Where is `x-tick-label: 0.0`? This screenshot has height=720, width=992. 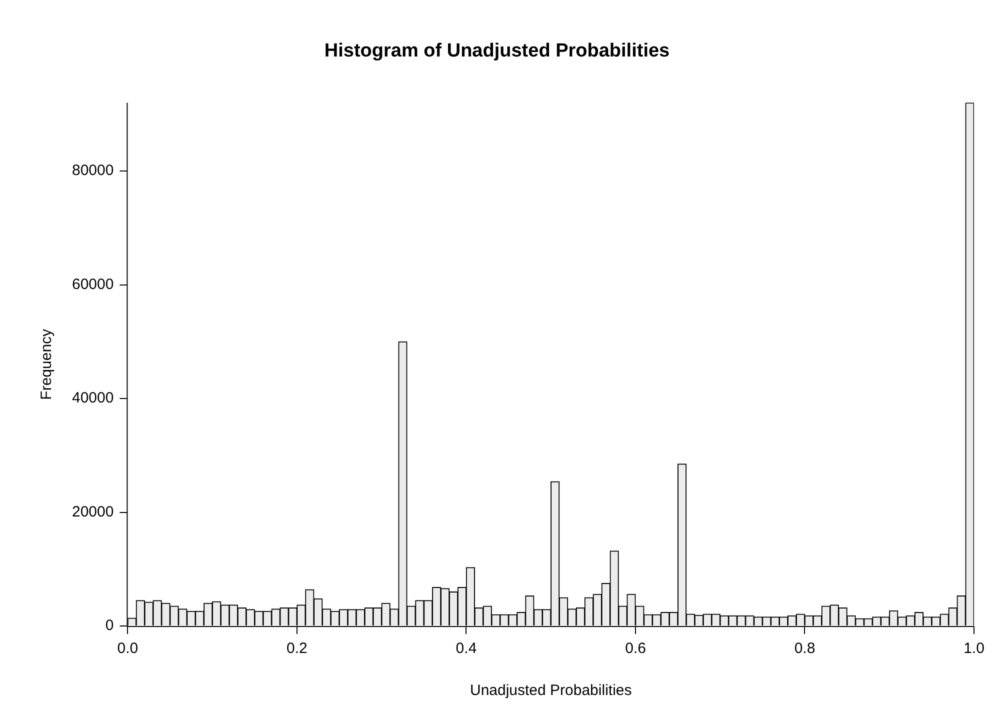 x-tick-label: 0.0 is located at coordinates (127, 649).